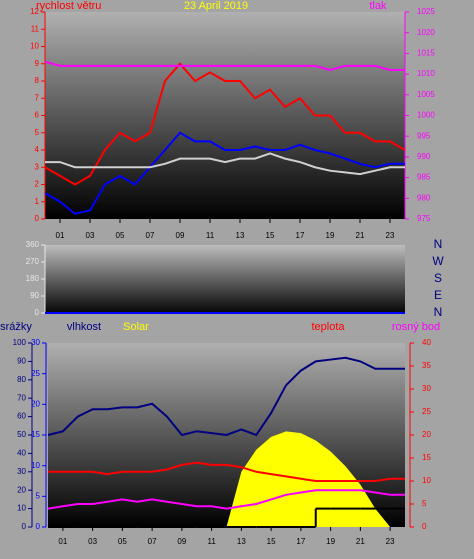 This screenshot has width=474, height=559. I want to click on tick-label: 80, so click(21, 379).